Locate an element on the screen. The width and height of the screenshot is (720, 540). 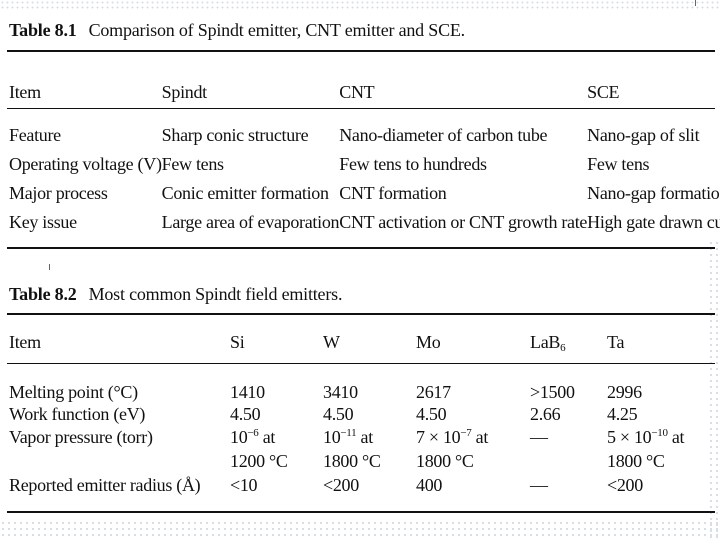
vapor-ta-at: at is located at coordinates (676, 437).